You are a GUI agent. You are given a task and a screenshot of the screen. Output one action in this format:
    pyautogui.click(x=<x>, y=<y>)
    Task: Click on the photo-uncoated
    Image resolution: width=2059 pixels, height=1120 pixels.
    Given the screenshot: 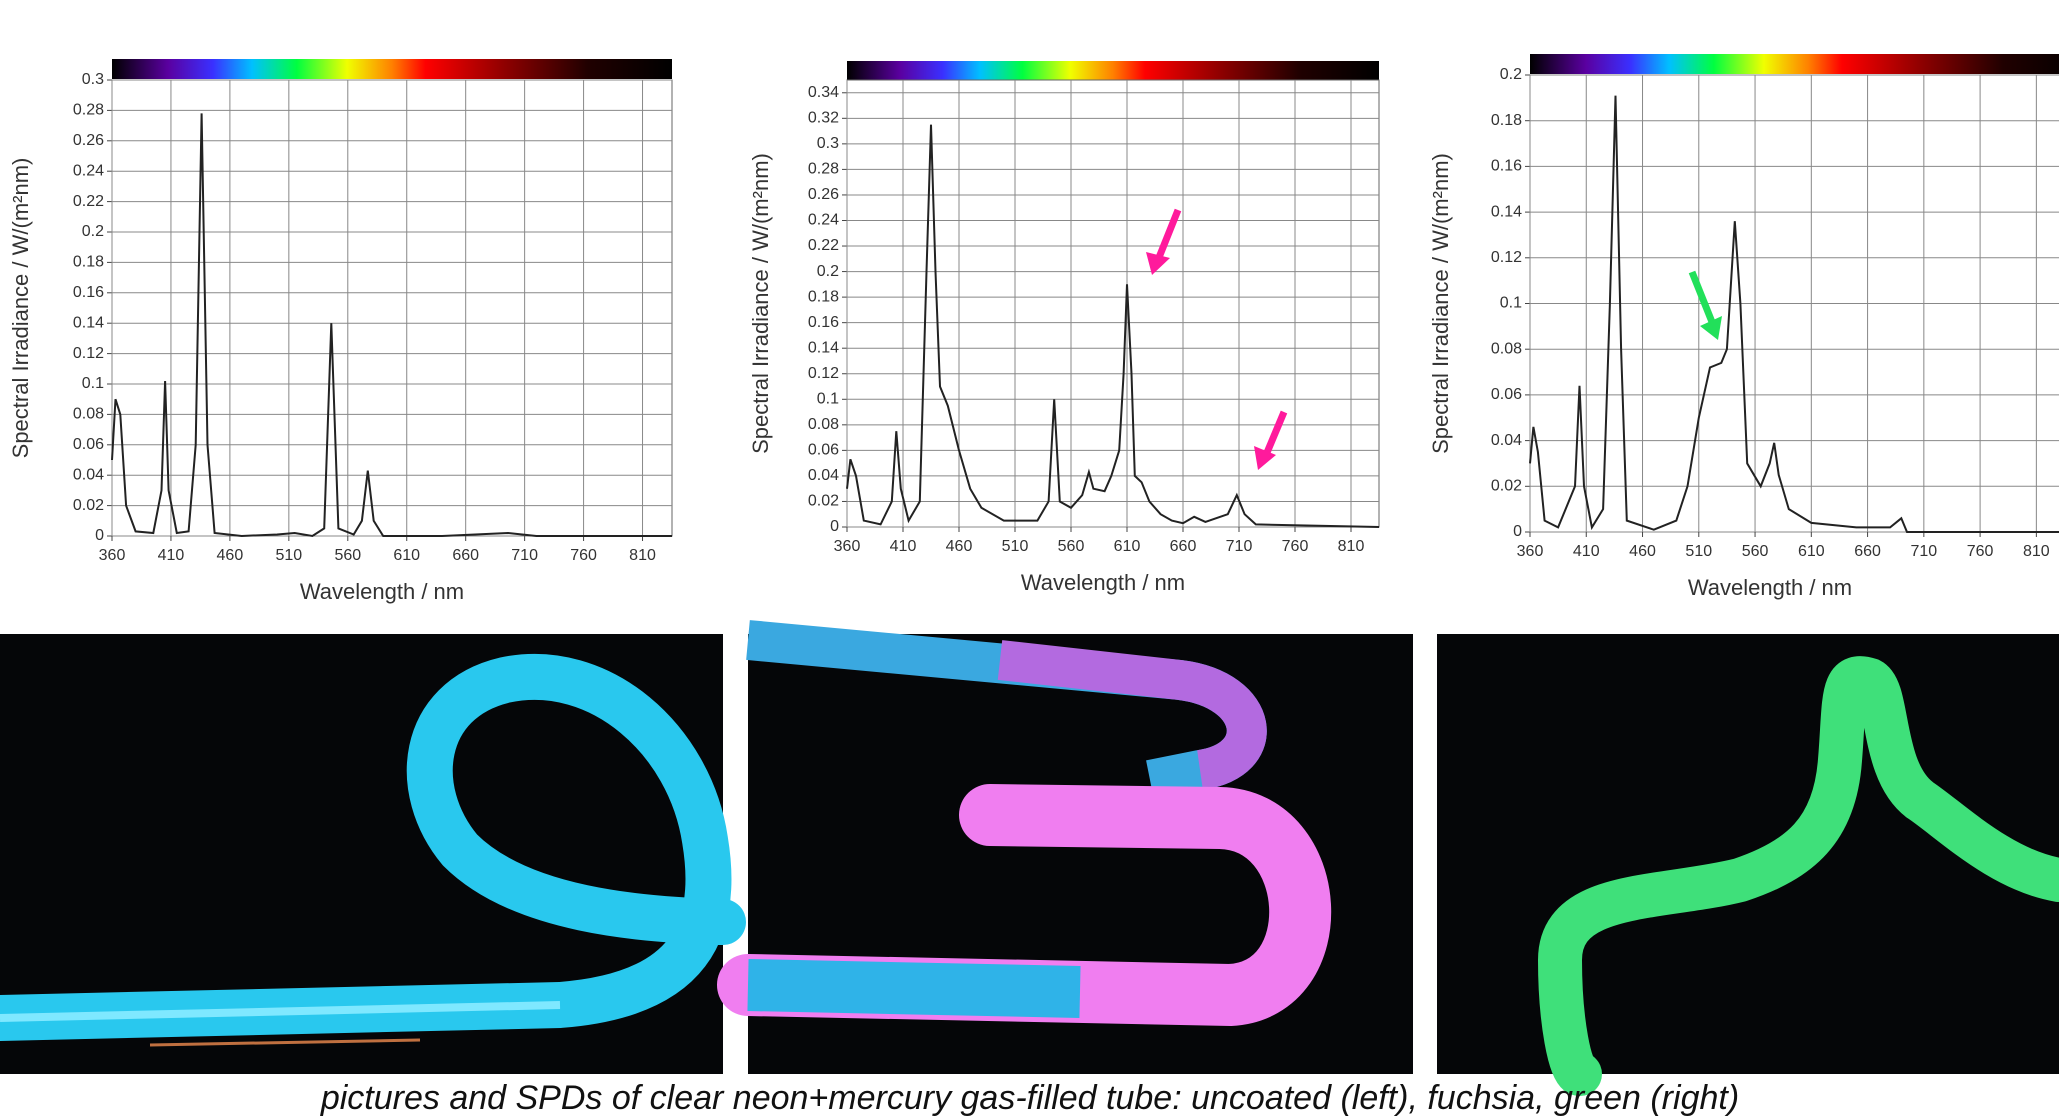 What is the action you would take?
    pyautogui.click(x=373, y=854)
    